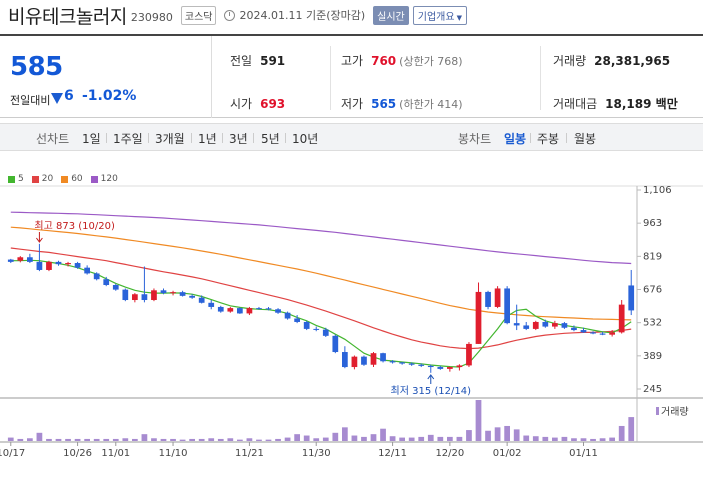 This screenshot has width=703, height=477. What do you see at coordinates (115, 453) in the screenshot?
I see `x-tick-label: 11/01` at bounding box center [115, 453].